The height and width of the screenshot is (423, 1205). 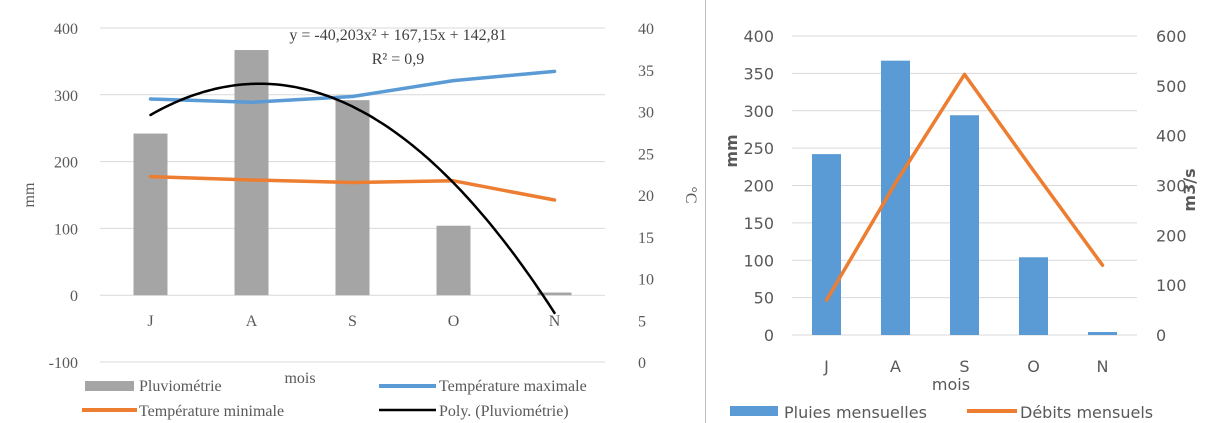 What do you see at coordinates (211, 411) in the screenshot?
I see `left-legend-label-temperature-minimale: Température minimale` at bounding box center [211, 411].